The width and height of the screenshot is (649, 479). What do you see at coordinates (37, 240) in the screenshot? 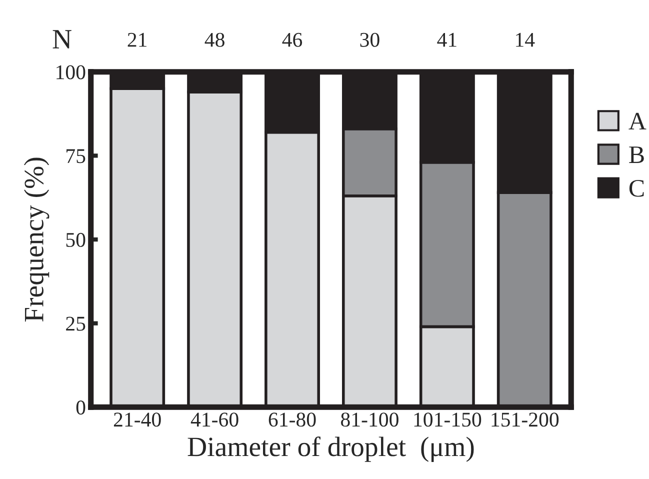
I see `y-axis-title: Frequency (%)` at bounding box center [37, 240].